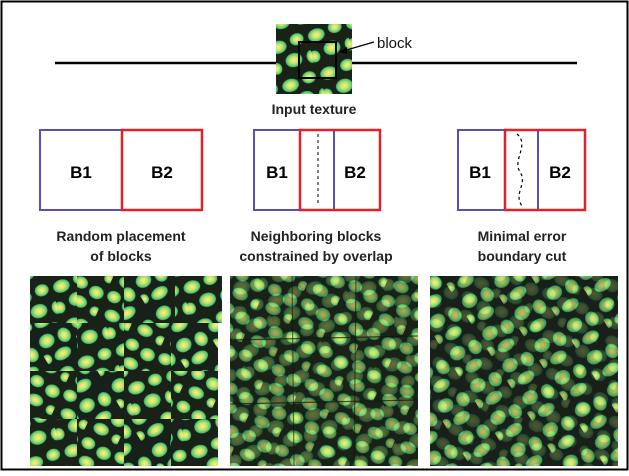  What do you see at coordinates (522, 256) in the screenshot?
I see `caption-line-2: boundary cut` at bounding box center [522, 256].